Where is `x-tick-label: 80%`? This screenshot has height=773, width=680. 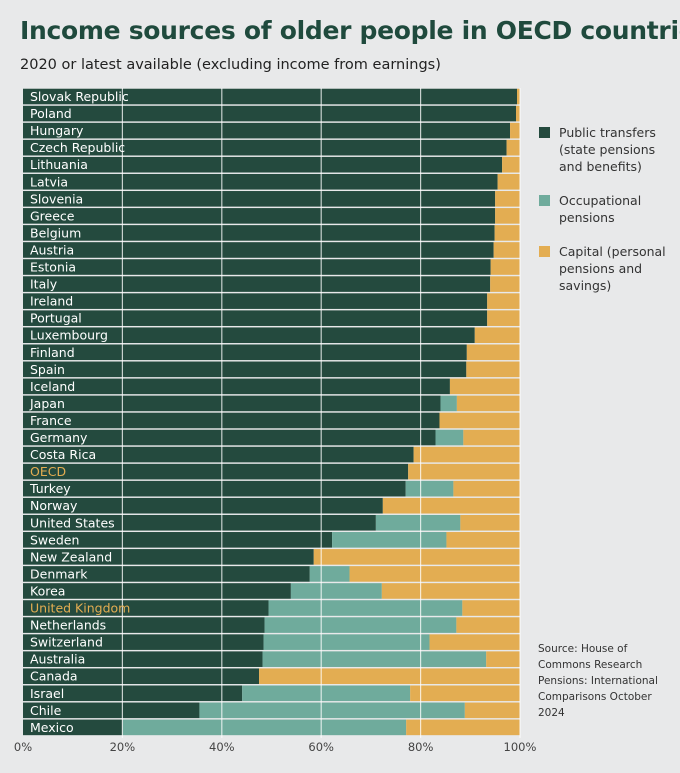
x-tick-label: 80% is located at coordinates (421, 747).